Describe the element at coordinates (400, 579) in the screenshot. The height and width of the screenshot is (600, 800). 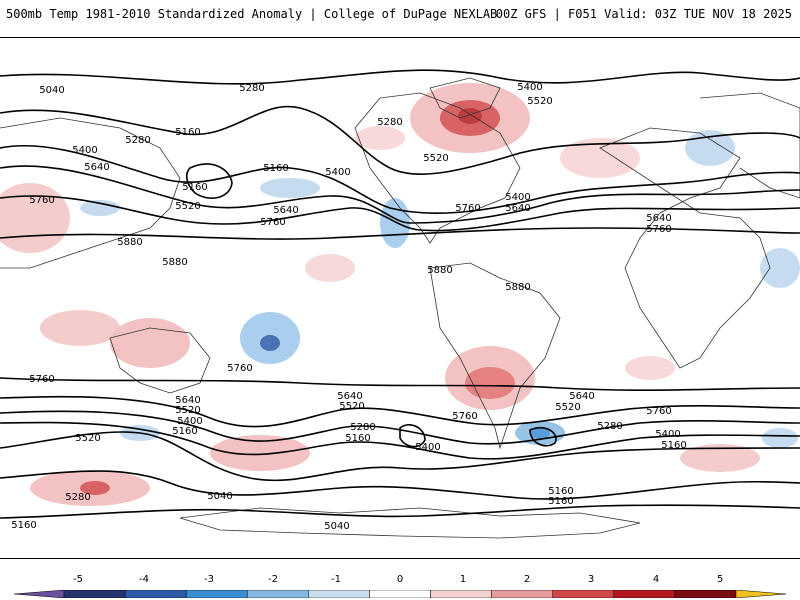
I see `colorbar-tick: 0` at that location.